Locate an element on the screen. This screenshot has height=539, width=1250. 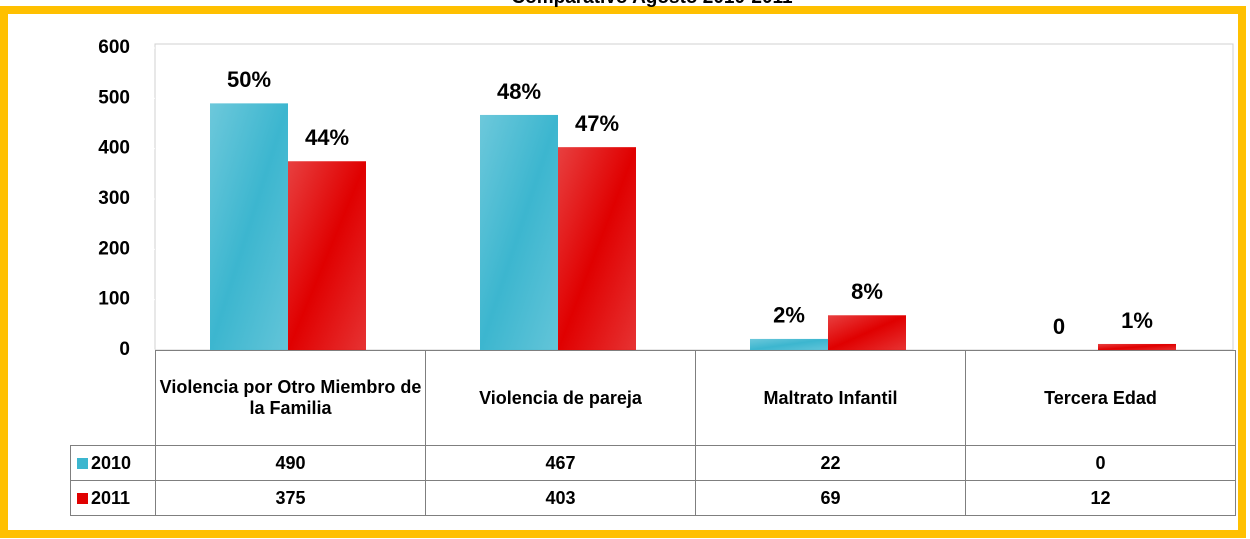
table-value: 403 is located at coordinates (560, 498).